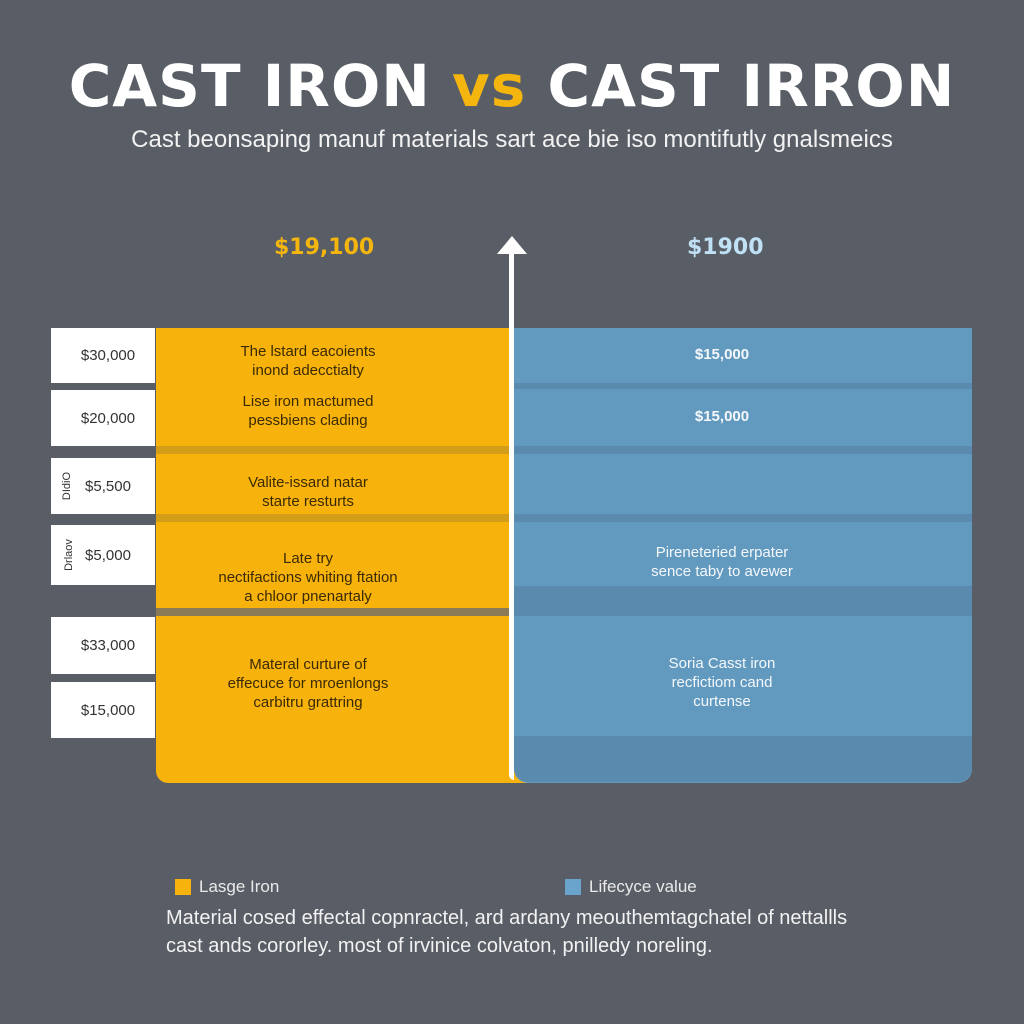  I want to click on legend-label: Lifecyce value, so click(643, 886).